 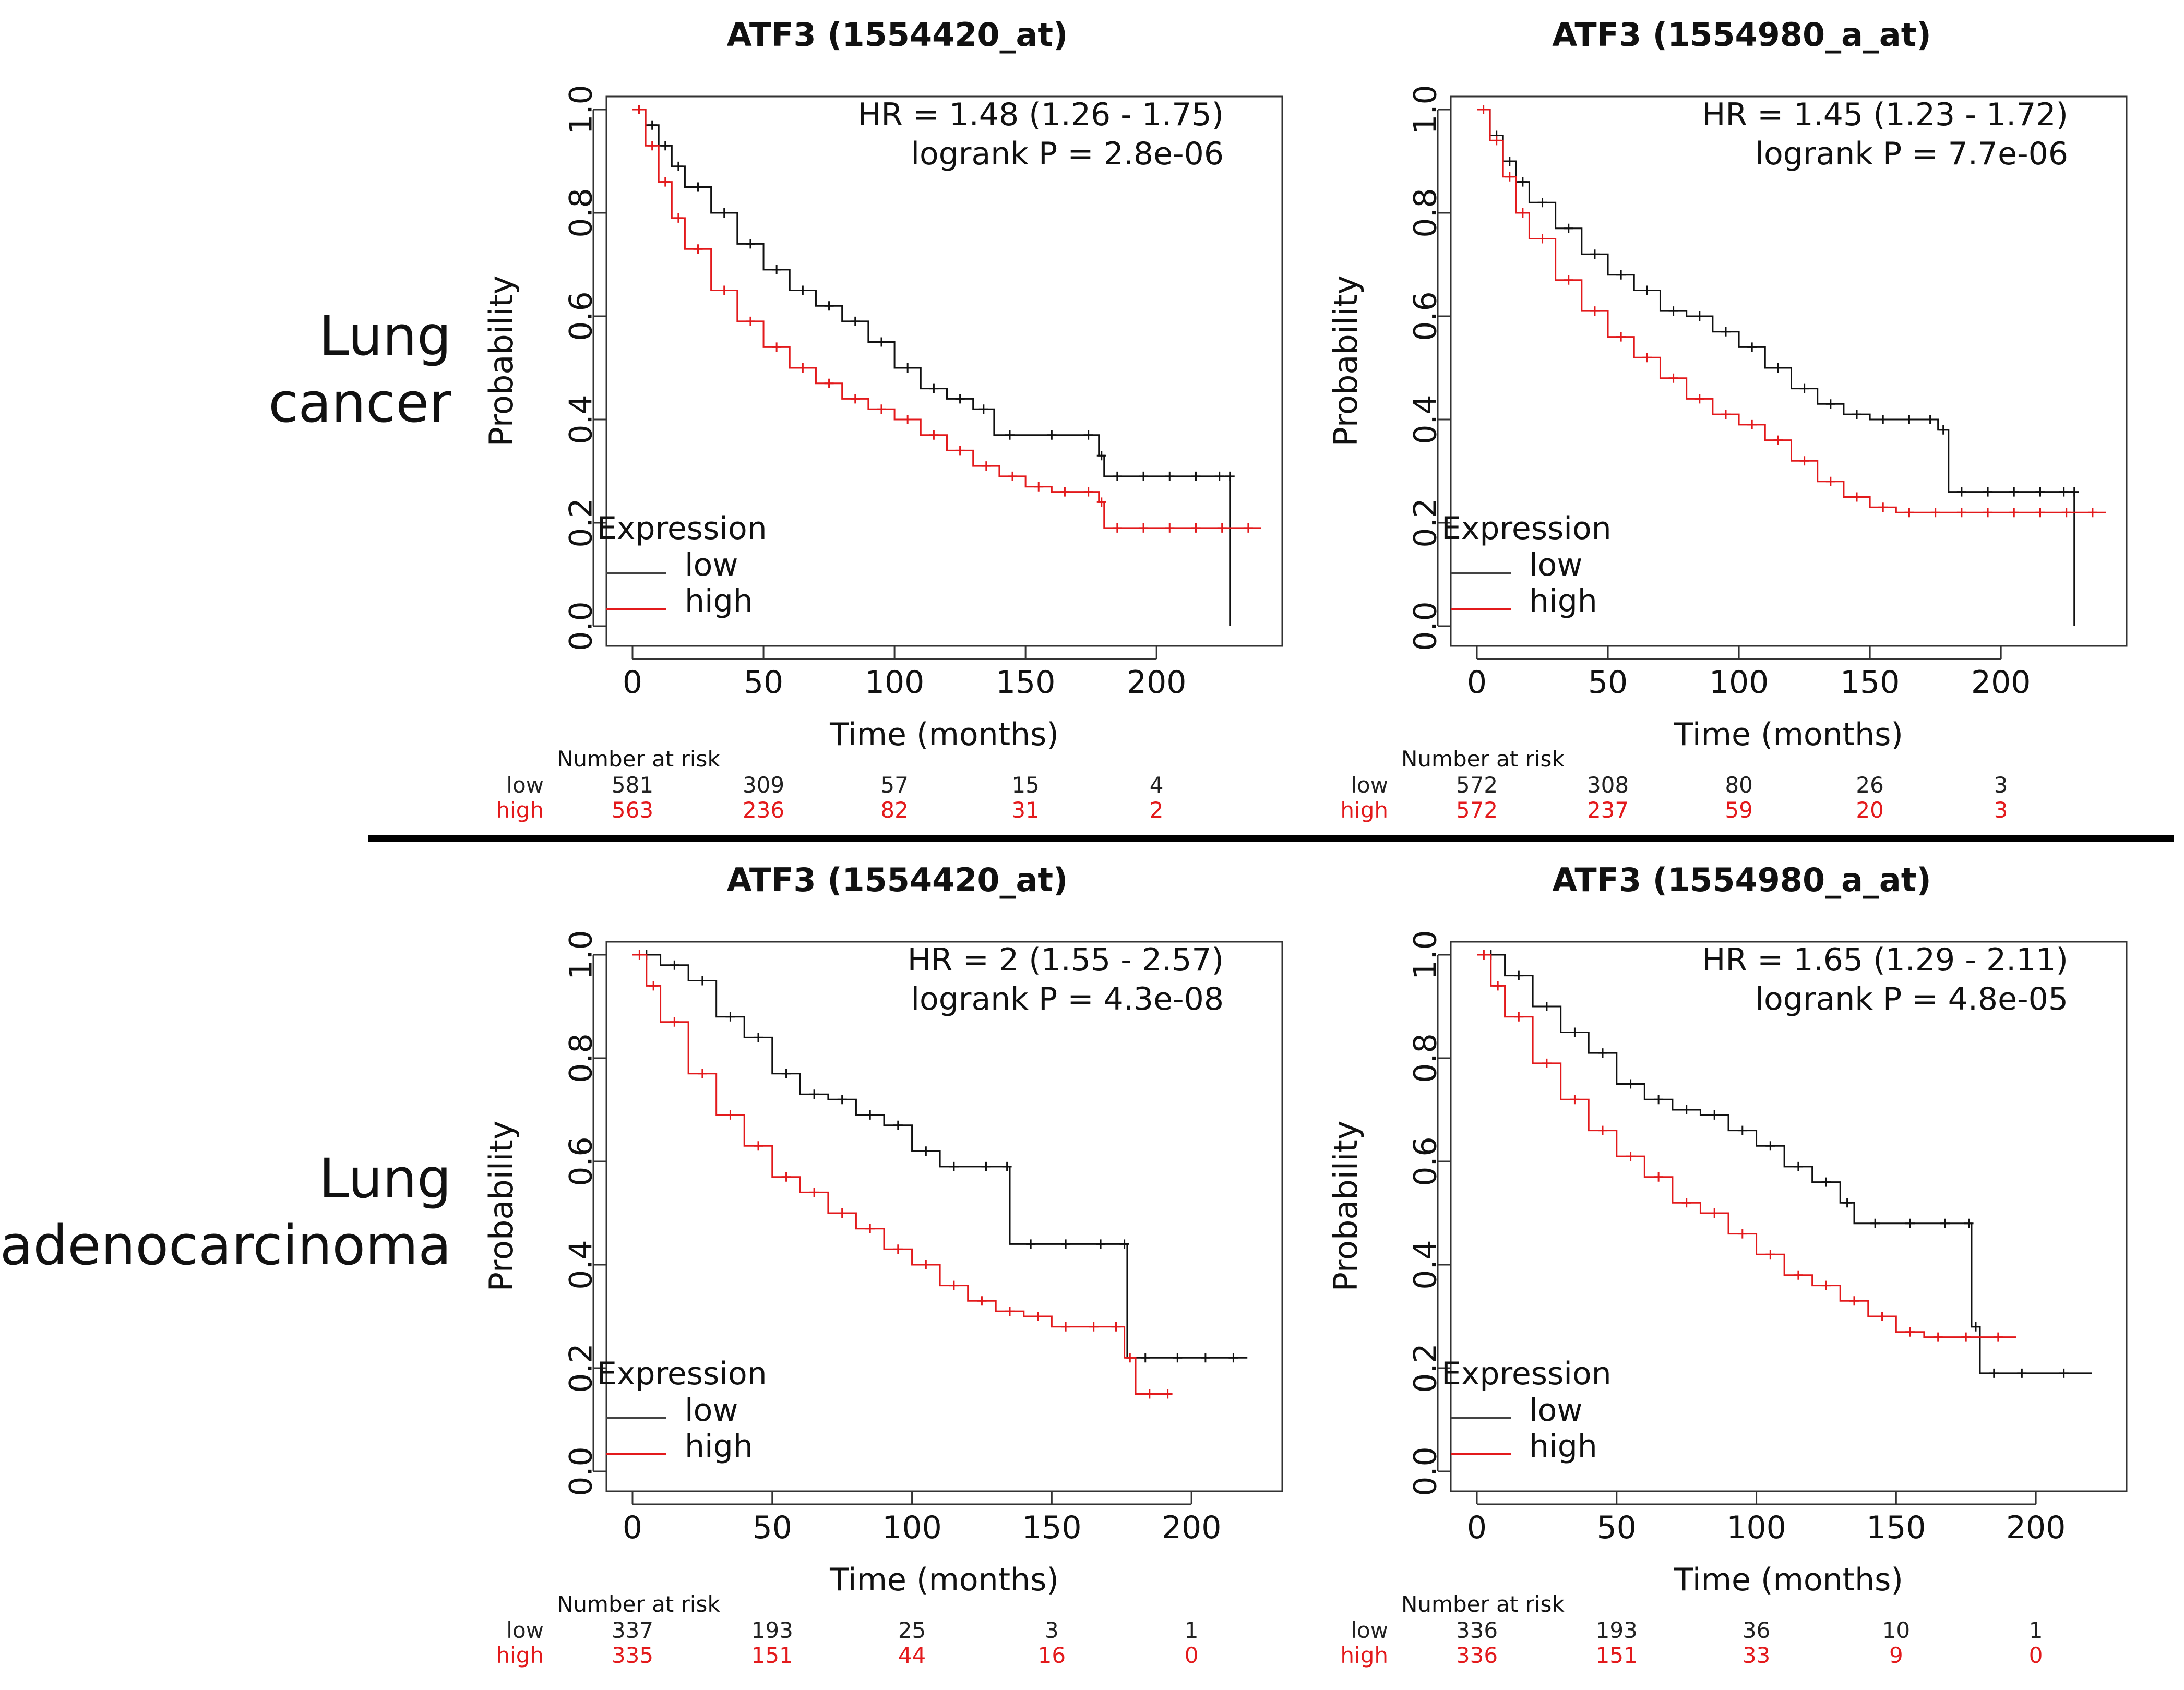 What do you see at coordinates (1756, 1630) in the screenshot?
I see `risk-count-low: 36` at bounding box center [1756, 1630].